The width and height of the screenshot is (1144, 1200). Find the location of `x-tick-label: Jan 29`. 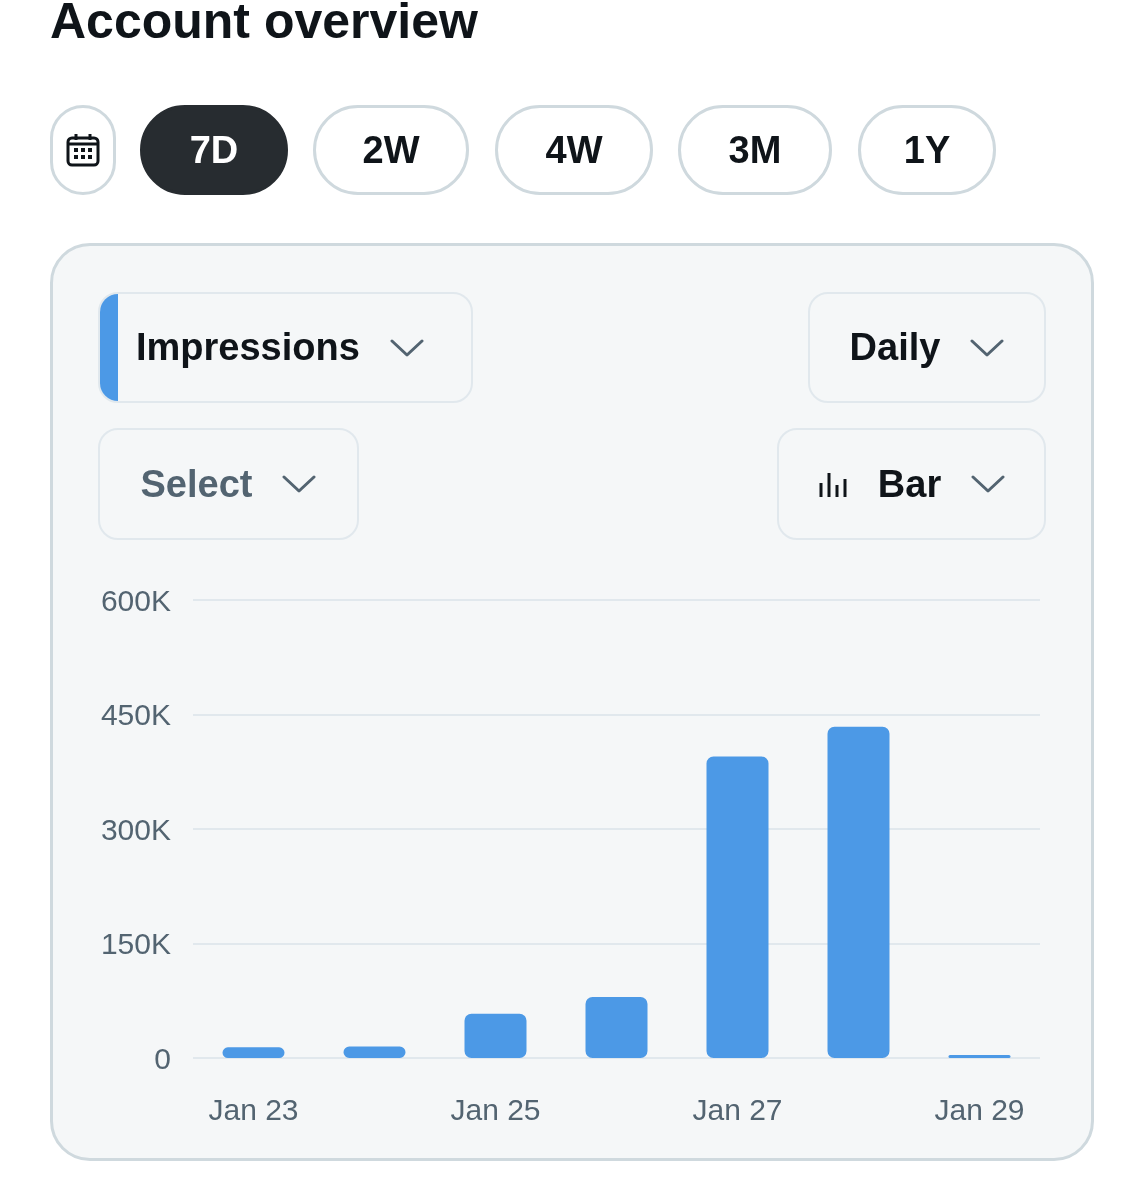

x-tick-label: Jan 29 is located at coordinates (979, 1109).